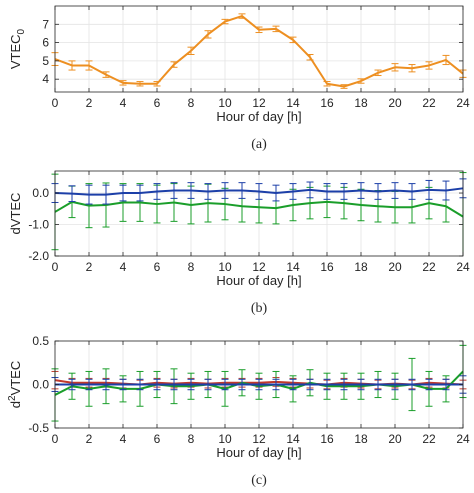 This screenshot has height=493, width=474. I want to click on panel-caption: (b), so click(259, 308).